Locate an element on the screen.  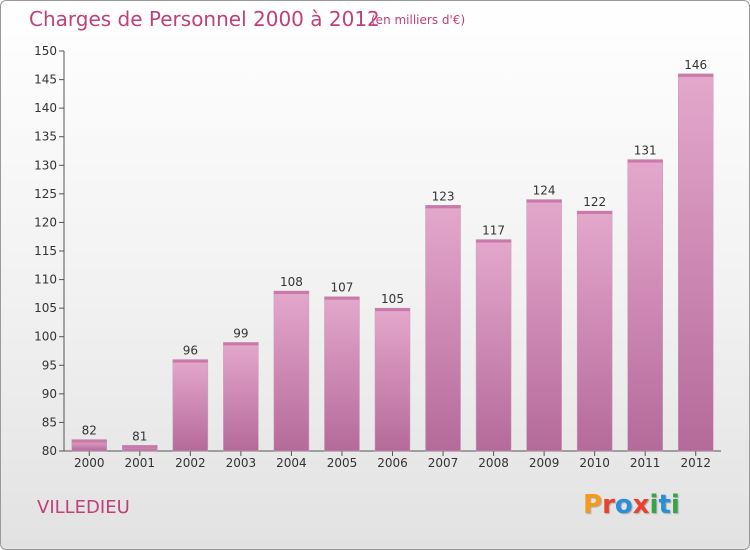
x-tick-label-2002: 2002 is located at coordinates (190, 463).